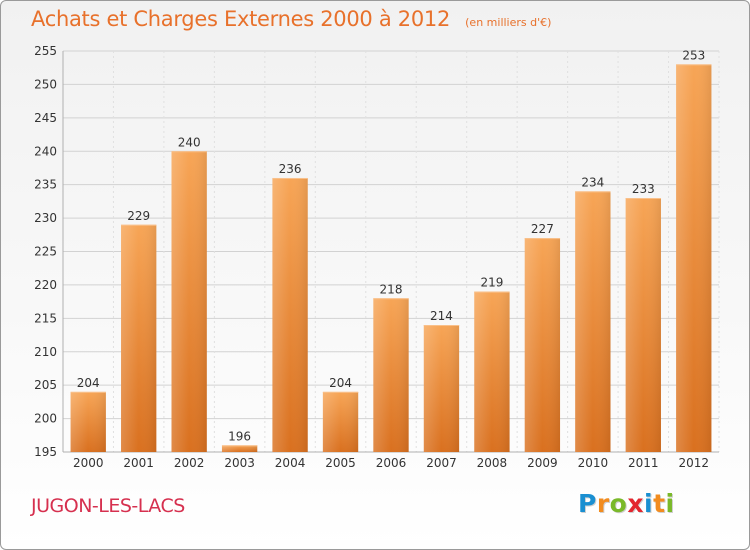  What do you see at coordinates (45, 51) in the screenshot?
I see `y-tick-label: 255` at bounding box center [45, 51].